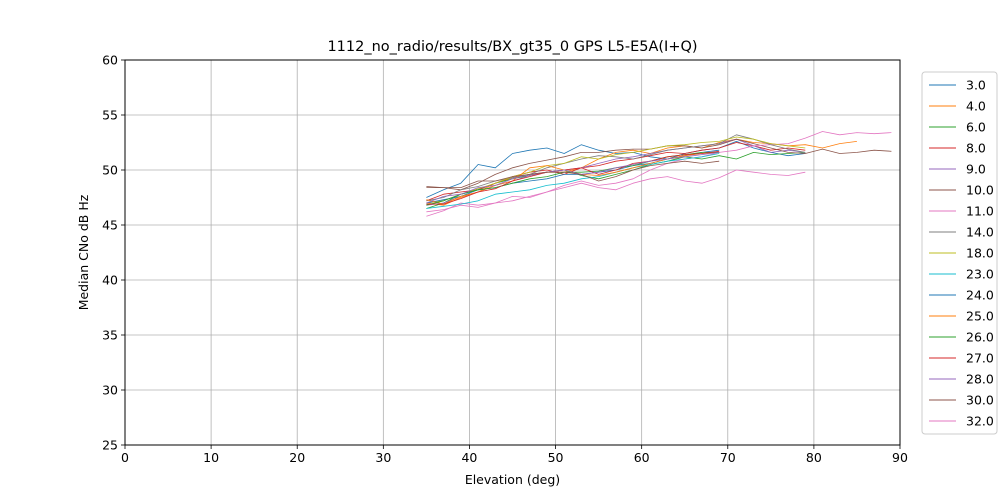 This screenshot has width=1000, height=500. Describe the element at coordinates (113, 253) in the screenshot. I see `y-axis: 25 30 35 40 45 50 55 60` at that location.